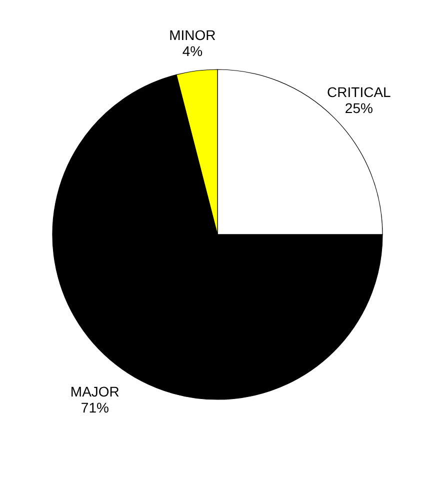  I want to click on data-label: 4%, so click(192, 51).